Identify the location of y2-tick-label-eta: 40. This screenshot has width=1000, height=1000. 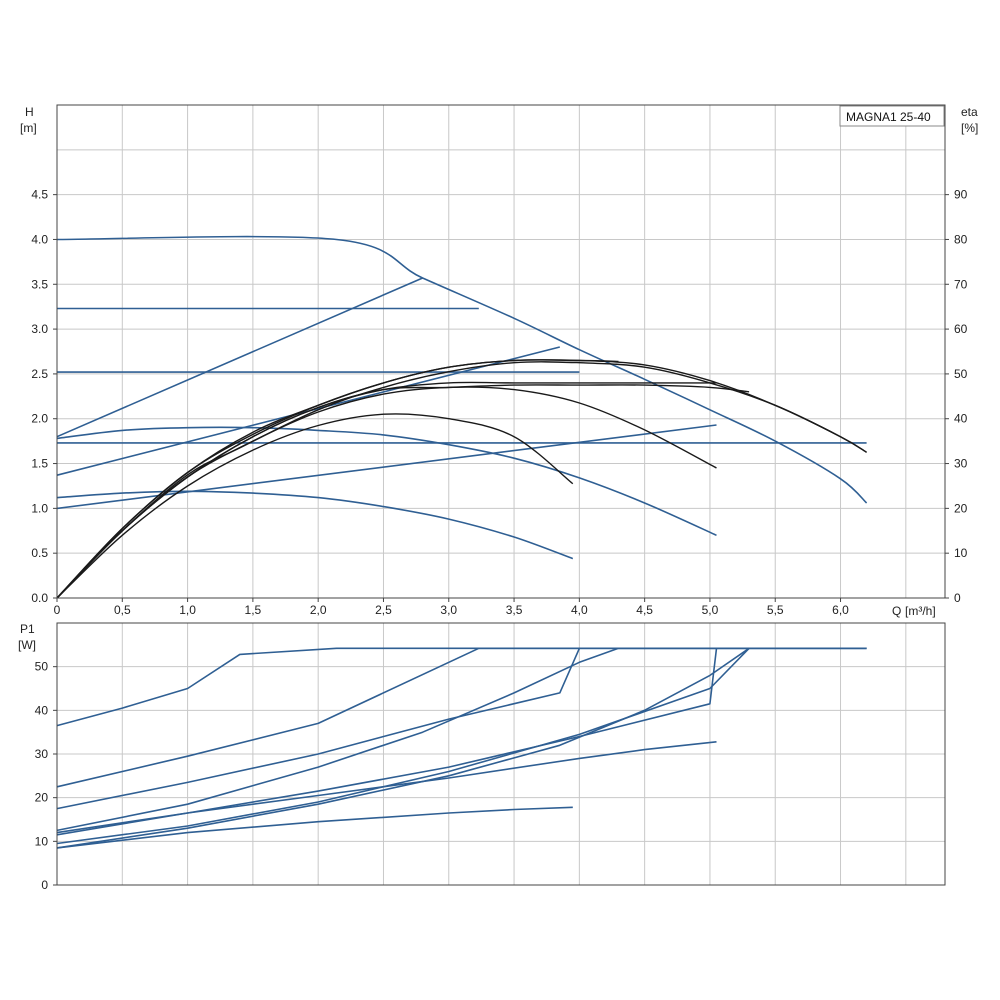
(961, 419).